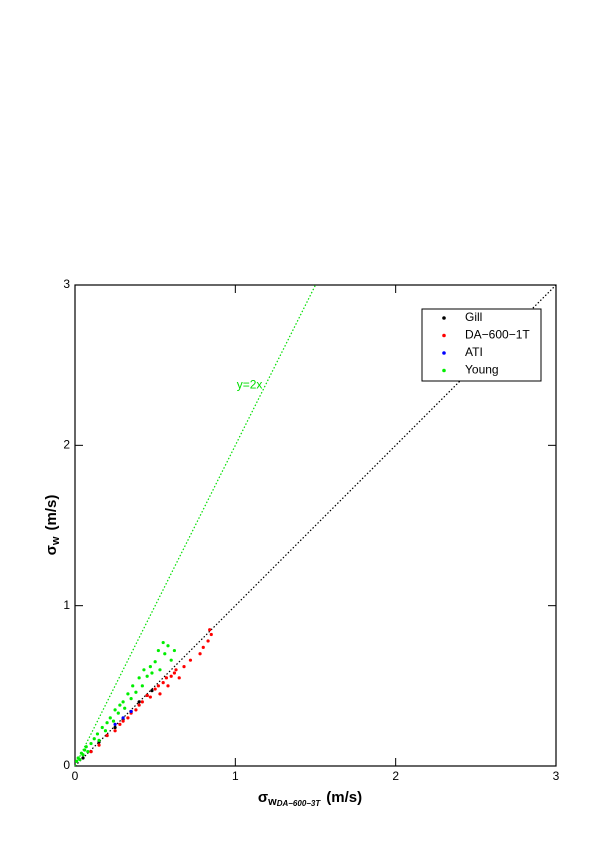 Image resolution: width=595 pixels, height=847 pixels. I want to click on x-tick-label: 2, so click(395, 776).